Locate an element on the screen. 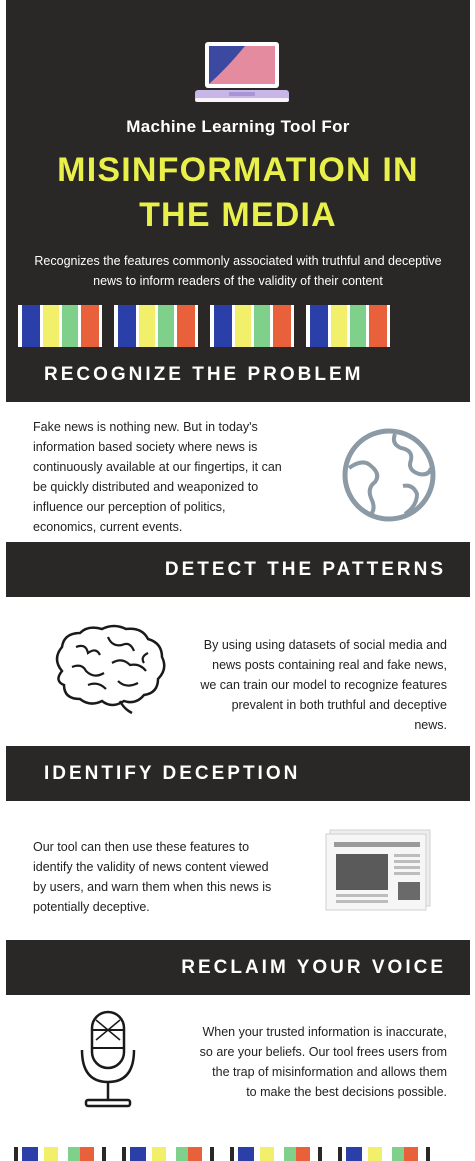  text-line: information based society where news is is located at coordinates (145, 447).